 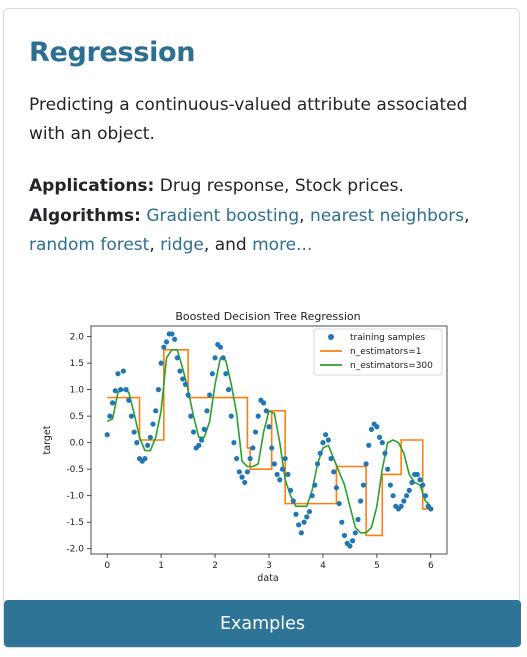 What do you see at coordinates (391, 366) in the screenshot?
I see `legend-entry-est300: n_estimators=300` at bounding box center [391, 366].